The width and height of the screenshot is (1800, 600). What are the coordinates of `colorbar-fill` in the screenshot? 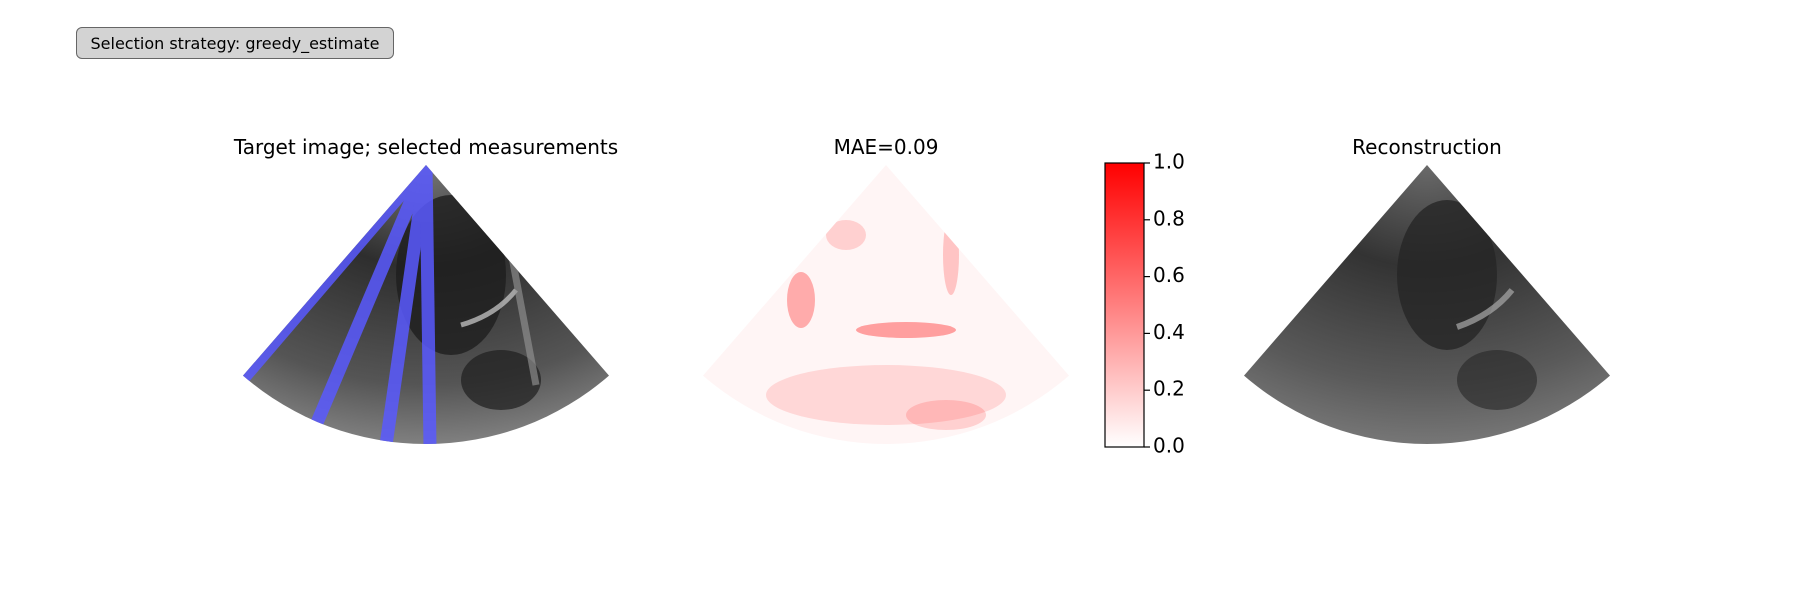 It's located at (1124, 305).